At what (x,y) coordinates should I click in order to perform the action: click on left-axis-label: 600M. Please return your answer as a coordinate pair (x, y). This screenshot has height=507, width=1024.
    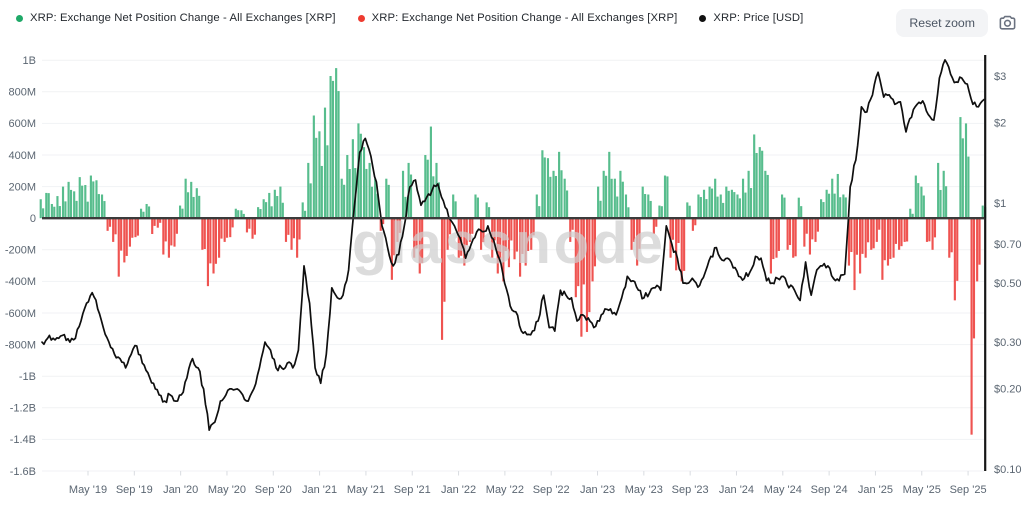
    Looking at the image, I should click on (22, 124).